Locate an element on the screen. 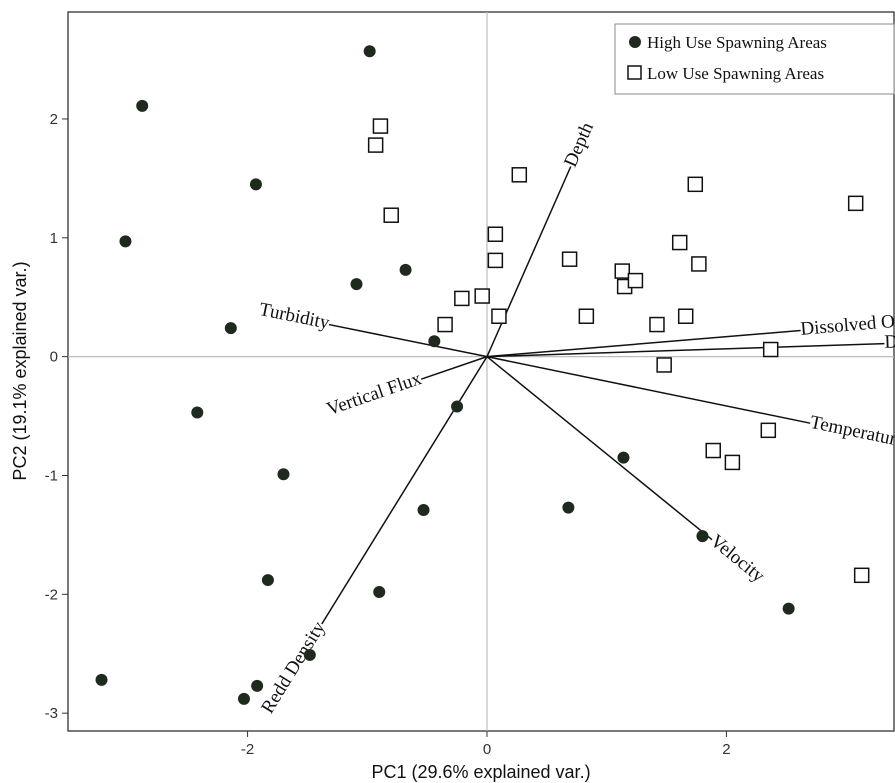 This screenshot has width=895, height=783. legend-box is located at coordinates (754, 59).